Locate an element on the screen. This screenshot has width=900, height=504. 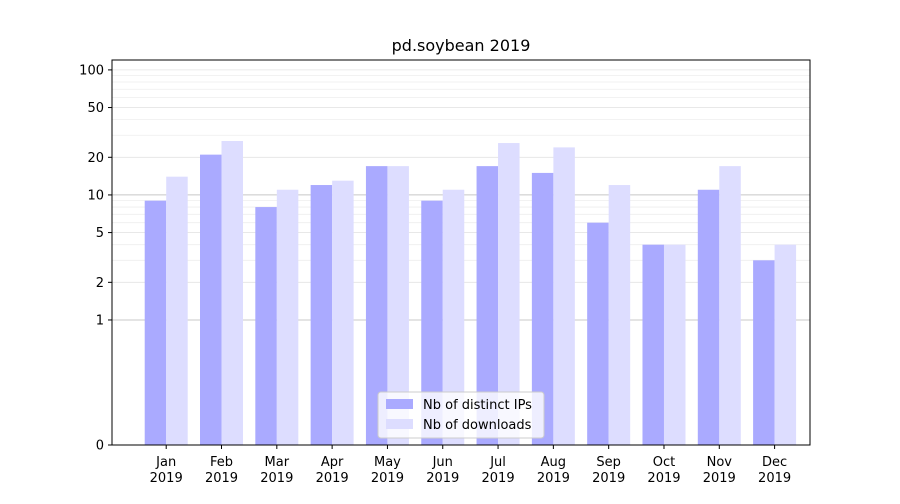
legend: Nb of distinct IPs Nb of downloads is located at coordinates (461, 415).